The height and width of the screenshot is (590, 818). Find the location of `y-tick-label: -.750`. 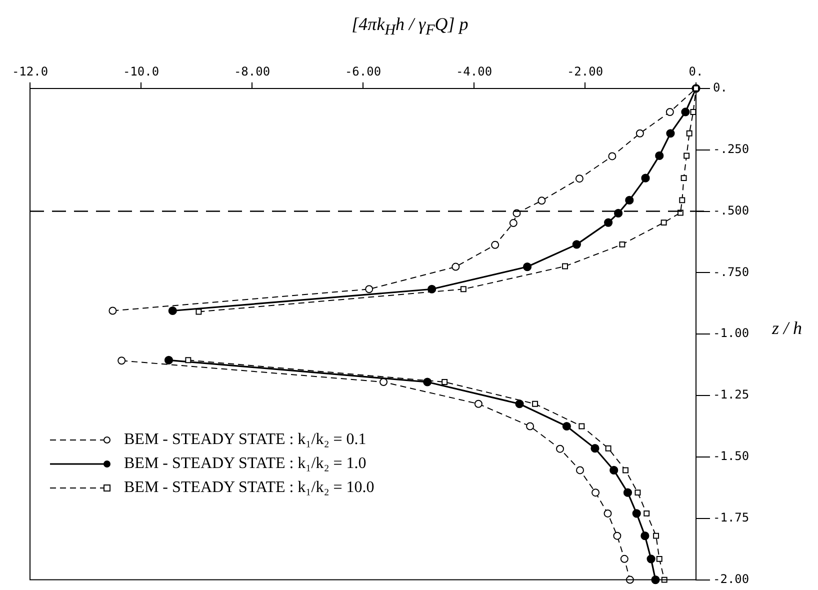

y-tick-label: -.750 is located at coordinates (731, 271).